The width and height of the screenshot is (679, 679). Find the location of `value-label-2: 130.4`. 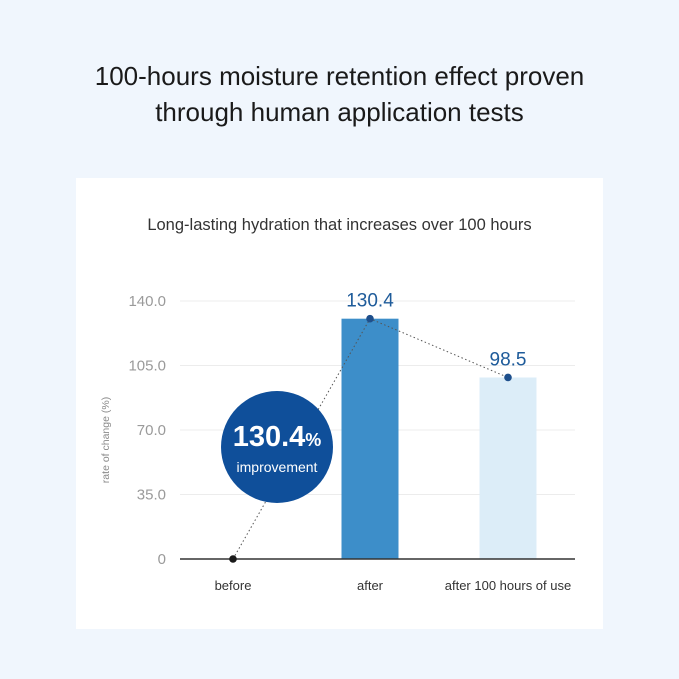

value-label-2: 130.4 is located at coordinates (370, 301).